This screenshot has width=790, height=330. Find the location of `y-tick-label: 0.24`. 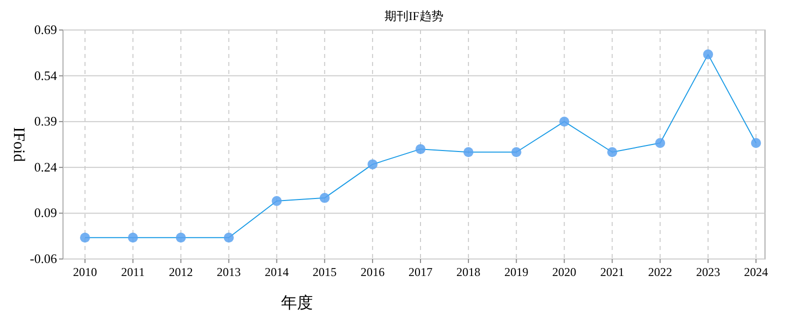

y-tick-label: 0.24 is located at coordinates (46, 166).